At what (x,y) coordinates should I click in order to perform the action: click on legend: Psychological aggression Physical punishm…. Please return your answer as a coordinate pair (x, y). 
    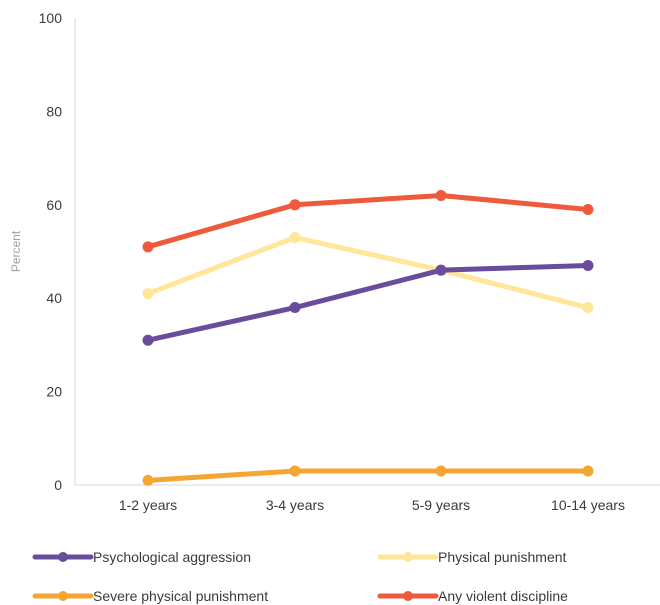
    Looking at the image, I should click on (300, 576).